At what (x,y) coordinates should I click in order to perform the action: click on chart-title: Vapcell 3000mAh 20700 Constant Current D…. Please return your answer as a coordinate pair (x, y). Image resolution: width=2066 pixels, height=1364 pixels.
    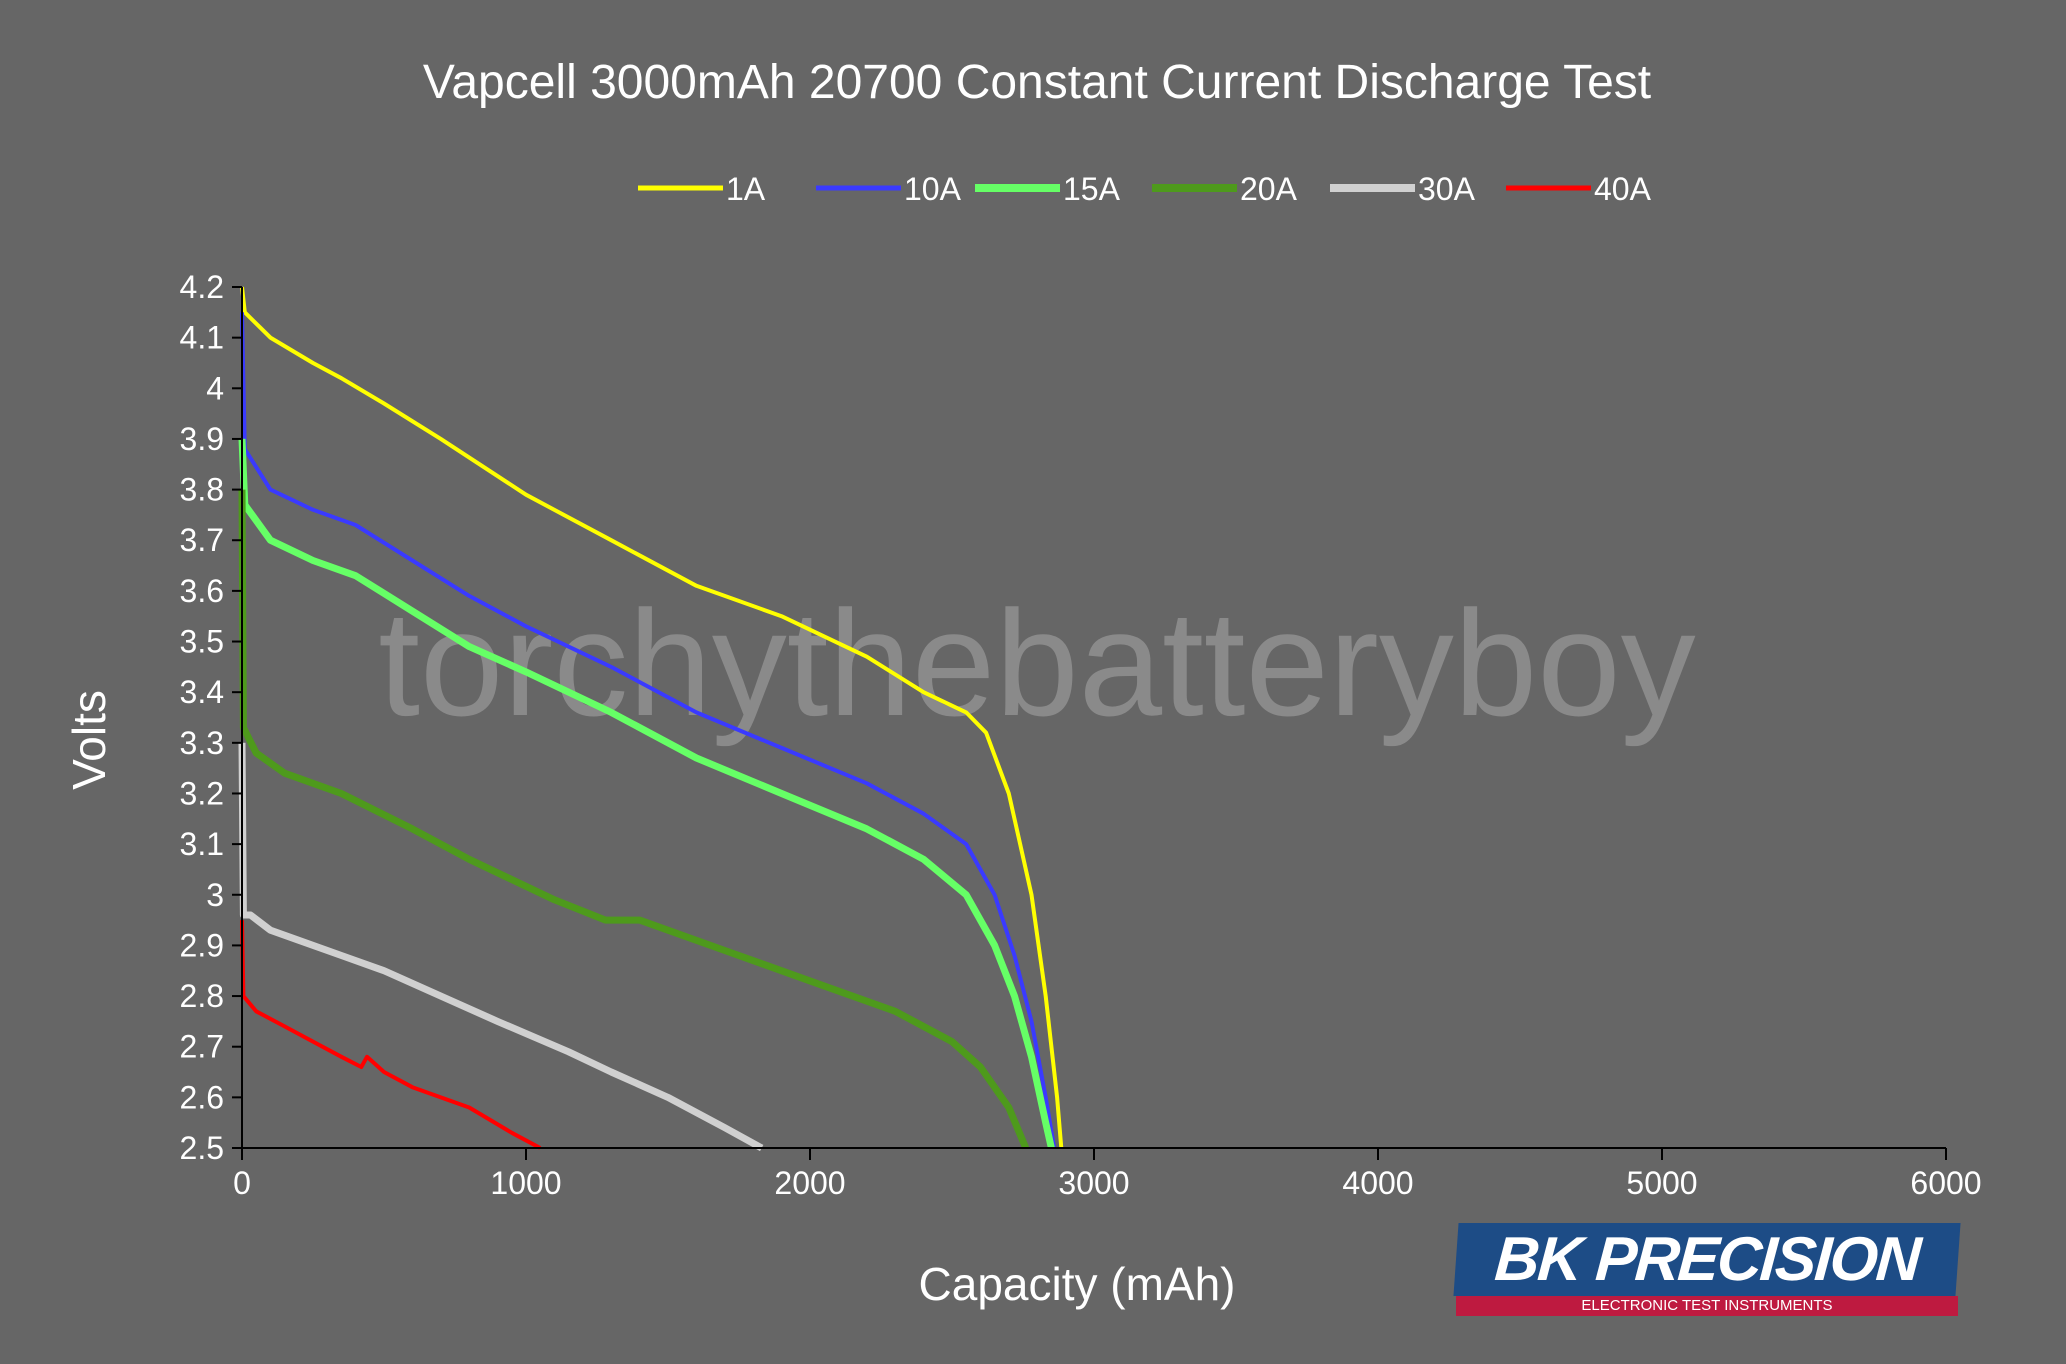
    Looking at the image, I should click on (1037, 82).